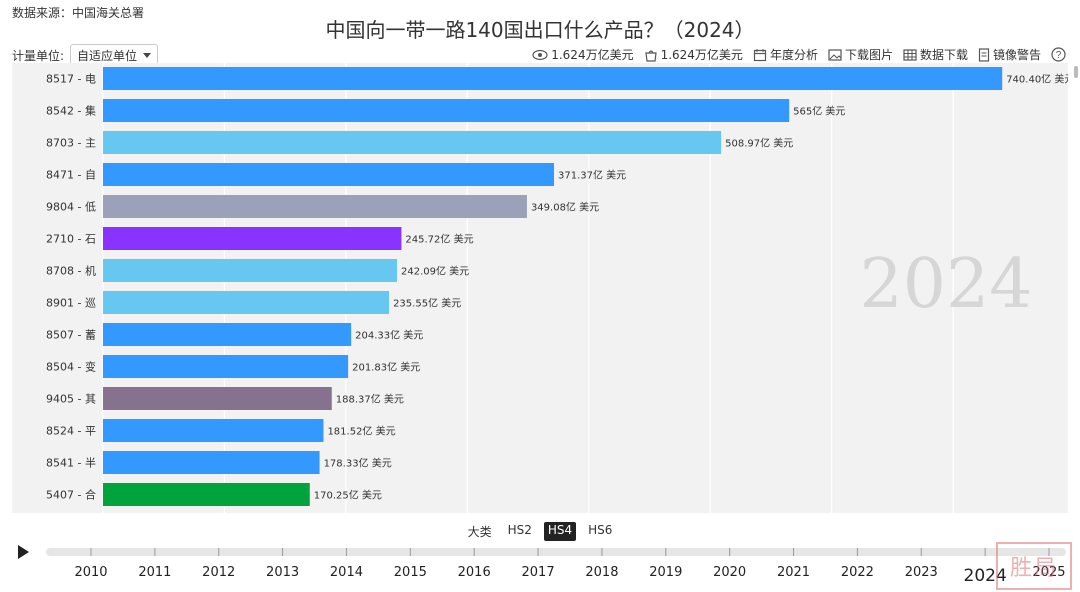 This screenshot has height=592, width=1080. What do you see at coordinates (71, 303) in the screenshot?
I see `category-label: 8901 - 巡` at bounding box center [71, 303].